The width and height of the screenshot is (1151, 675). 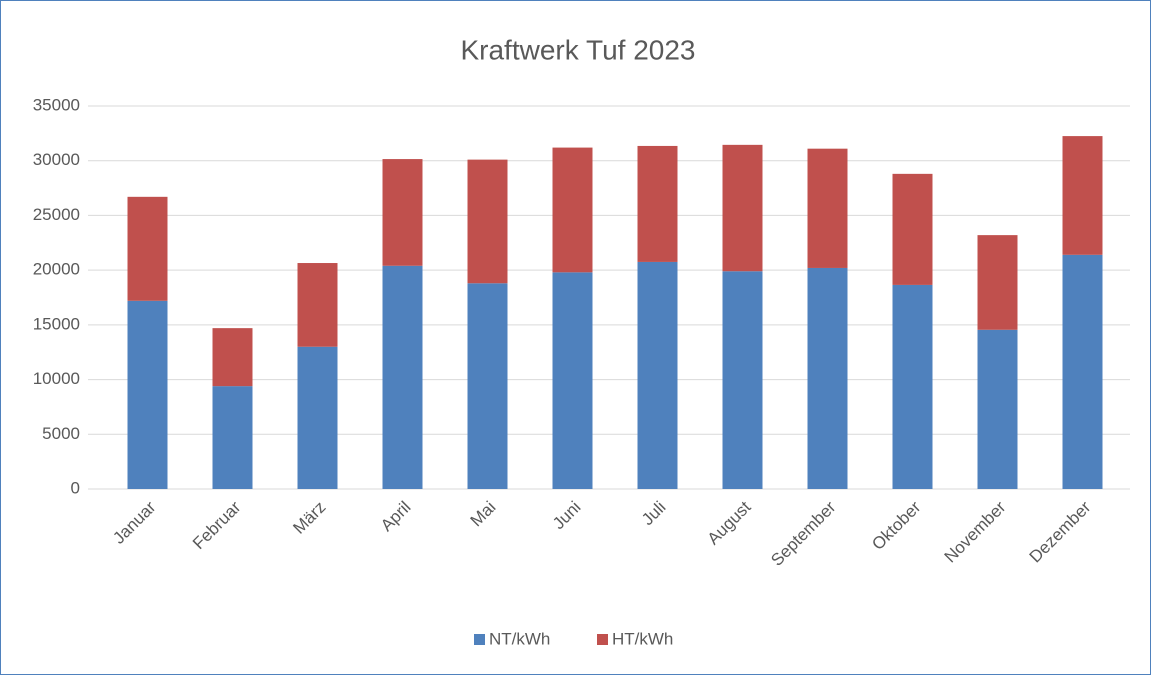 I want to click on y-tick-label: 20000, so click(x=56, y=269).